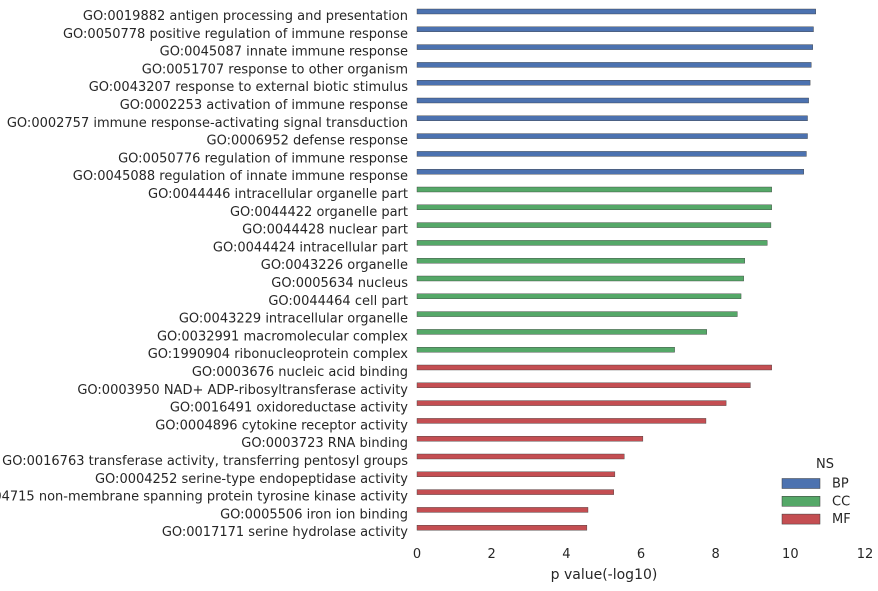 Image resolution: width=878 pixels, height=591 pixels. Describe the element at coordinates (278, 354) in the screenshot. I see `category-label: GO:1990904 ribonucleoprotein complex` at that location.